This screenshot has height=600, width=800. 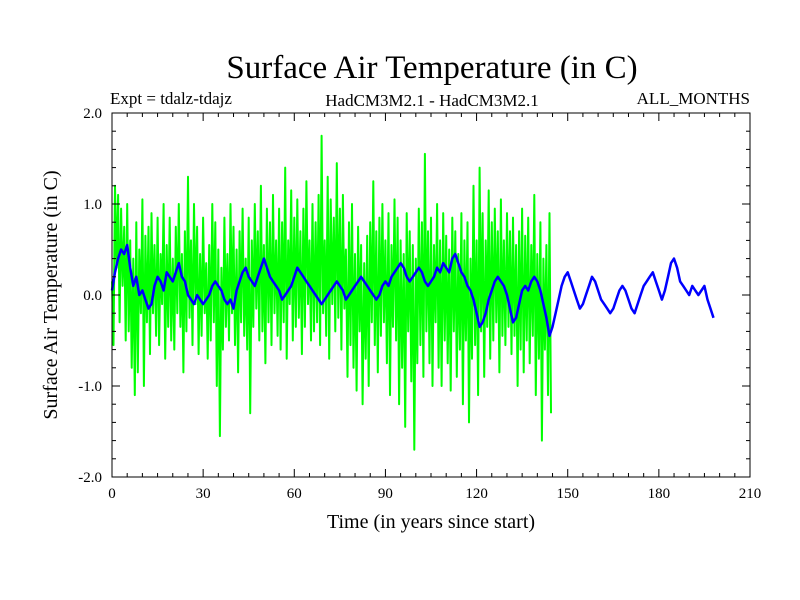 What do you see at coordinates (431, 68) in the screenshot?
I see `chart-title: Surface Air Temperature (in C)` at bounding box center [431, 68].